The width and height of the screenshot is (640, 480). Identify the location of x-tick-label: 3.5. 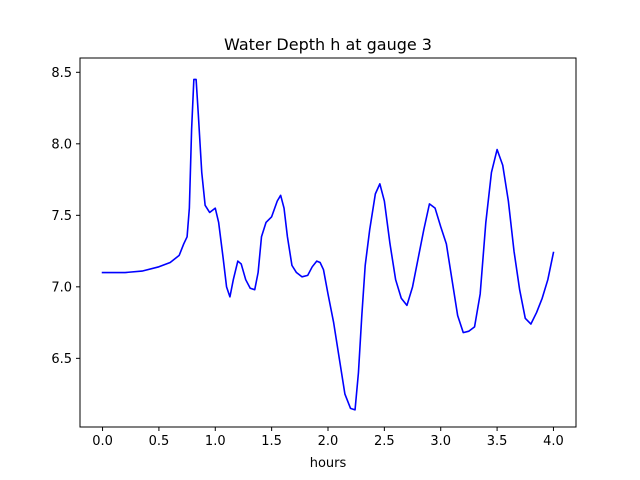
(497, 441).